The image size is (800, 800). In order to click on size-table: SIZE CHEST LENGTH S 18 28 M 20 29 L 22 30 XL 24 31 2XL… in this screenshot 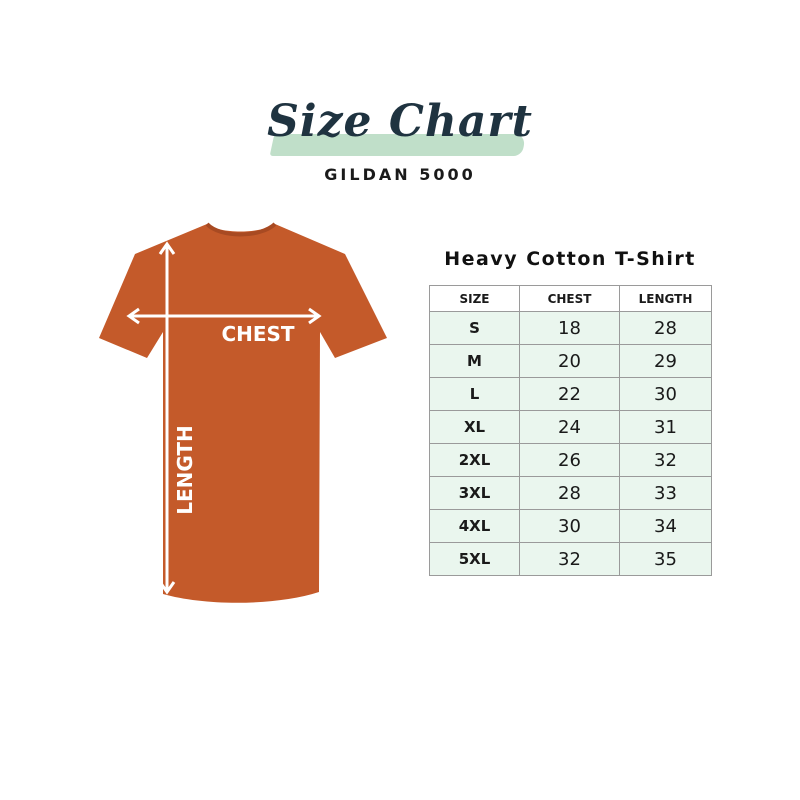, I will do `click(570, 430)`.